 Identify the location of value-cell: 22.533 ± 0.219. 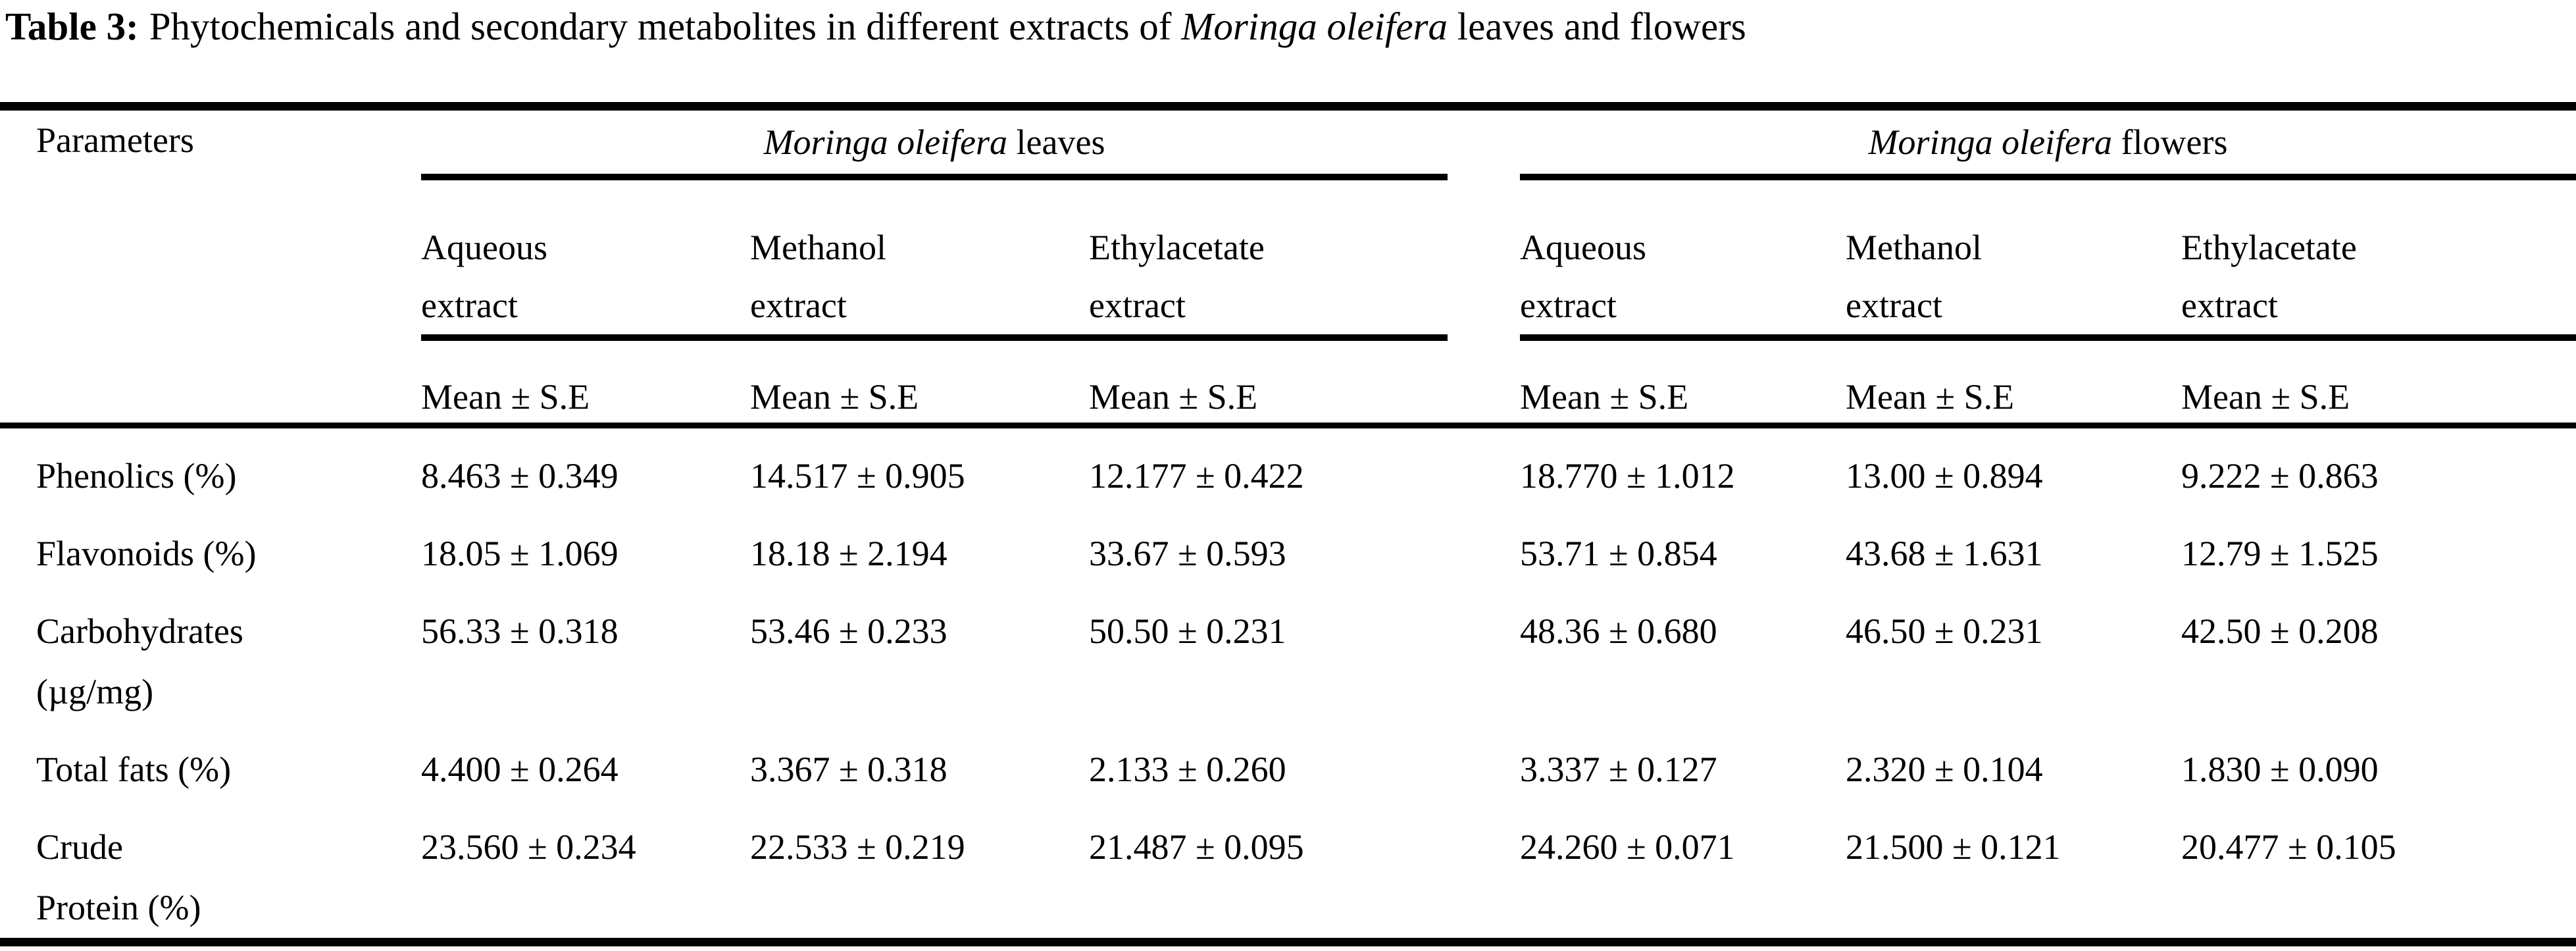
(857, 847).